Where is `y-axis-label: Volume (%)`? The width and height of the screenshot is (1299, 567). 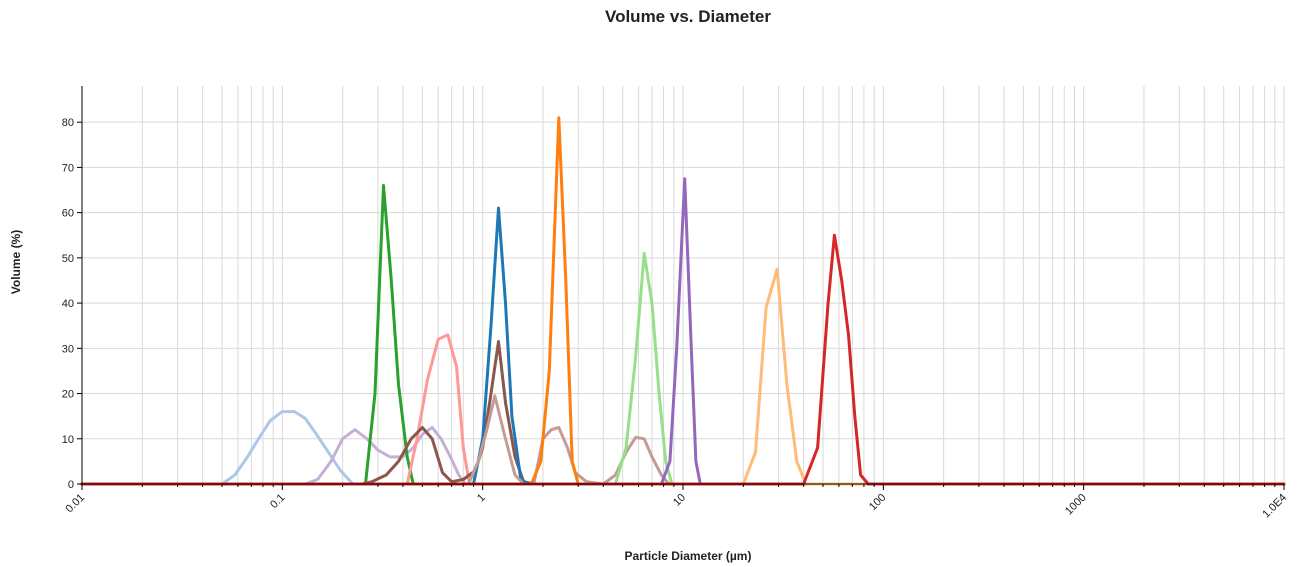
y-axis-label: Volume (%) is located at coordinates (16, 262).